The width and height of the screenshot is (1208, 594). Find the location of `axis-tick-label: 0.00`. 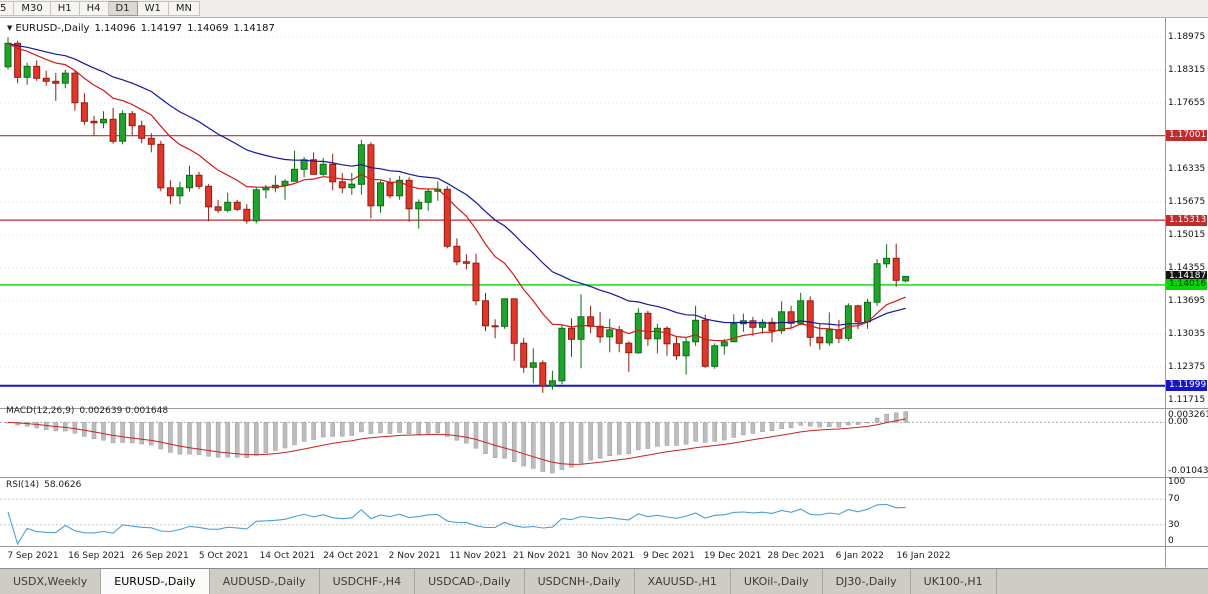

axis-tick-label: 0.00 is located at coordinates (1178, 422).